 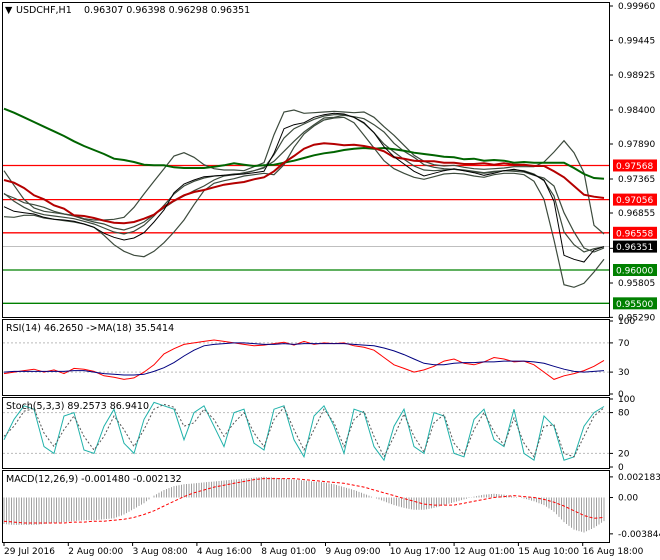 I want to click on current-price-tag, so click(x=635, y=246).